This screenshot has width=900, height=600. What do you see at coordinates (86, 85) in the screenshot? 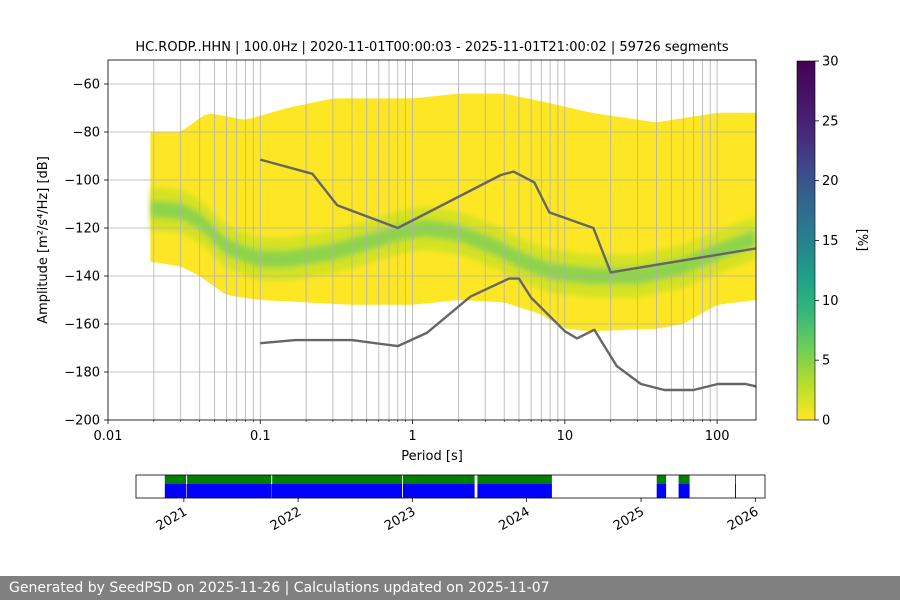
I see `y-tick-label: −60` at bounding box center [86, 85].